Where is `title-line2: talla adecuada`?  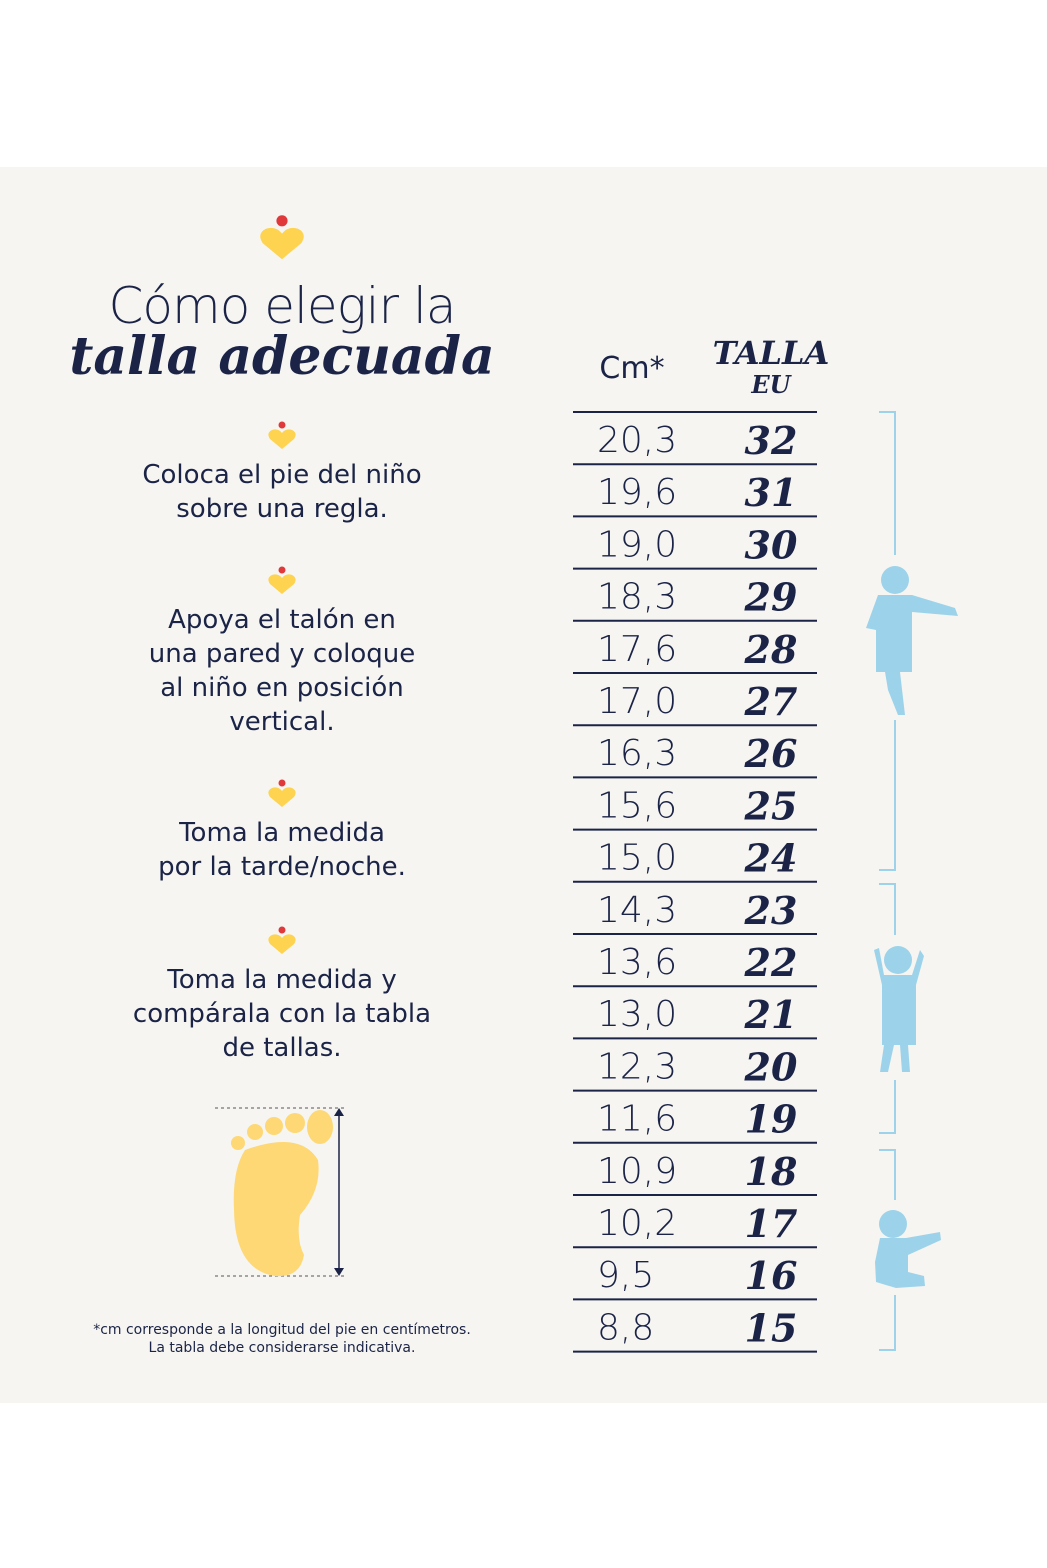
title-line2: talla adecuada is located at coordinates (281, 356).